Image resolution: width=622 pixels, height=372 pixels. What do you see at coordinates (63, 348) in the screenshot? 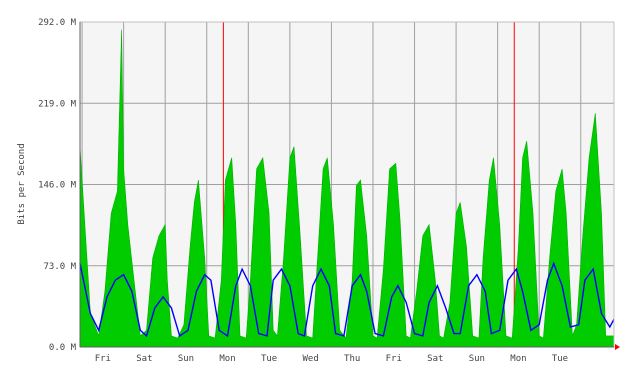
I see `y-tick-label: 0.0 M` at bounding box center [63, 348].